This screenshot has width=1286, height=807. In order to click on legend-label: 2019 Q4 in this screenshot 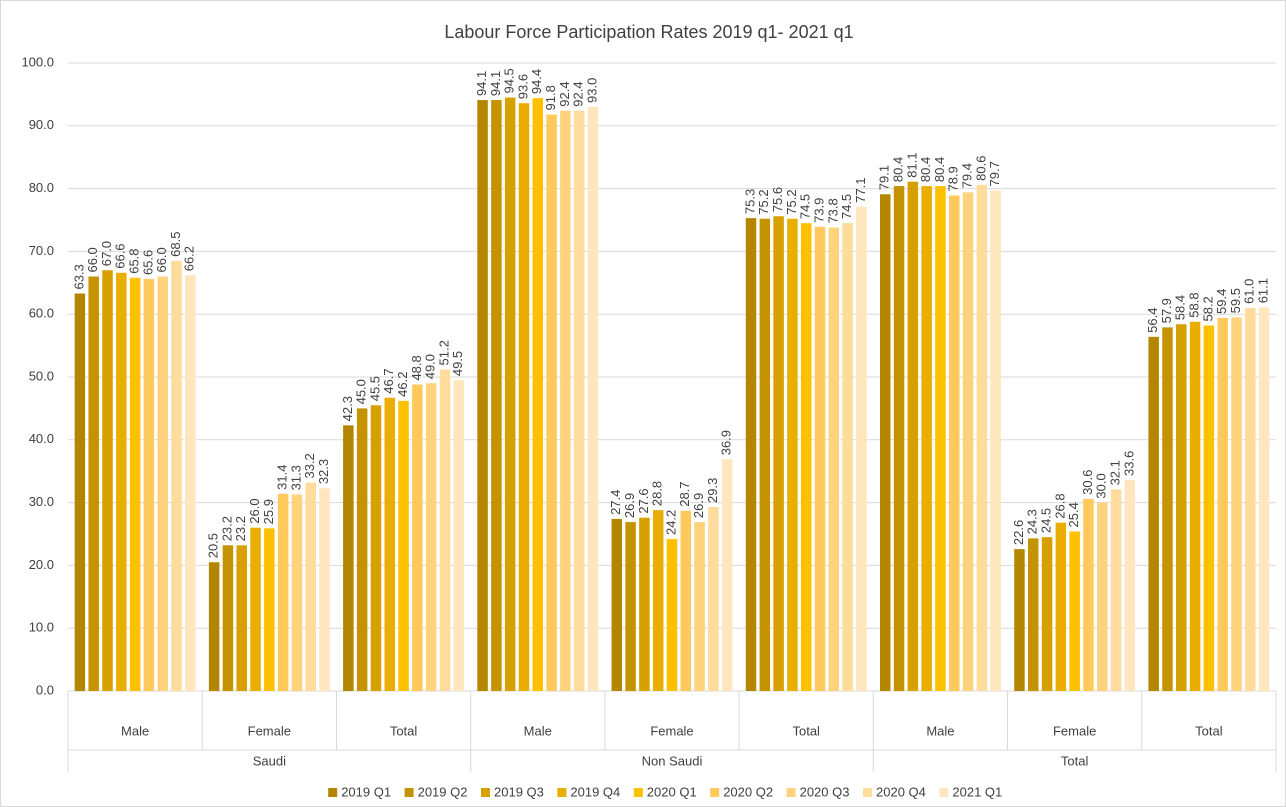, I will do `click(595, 791)`.